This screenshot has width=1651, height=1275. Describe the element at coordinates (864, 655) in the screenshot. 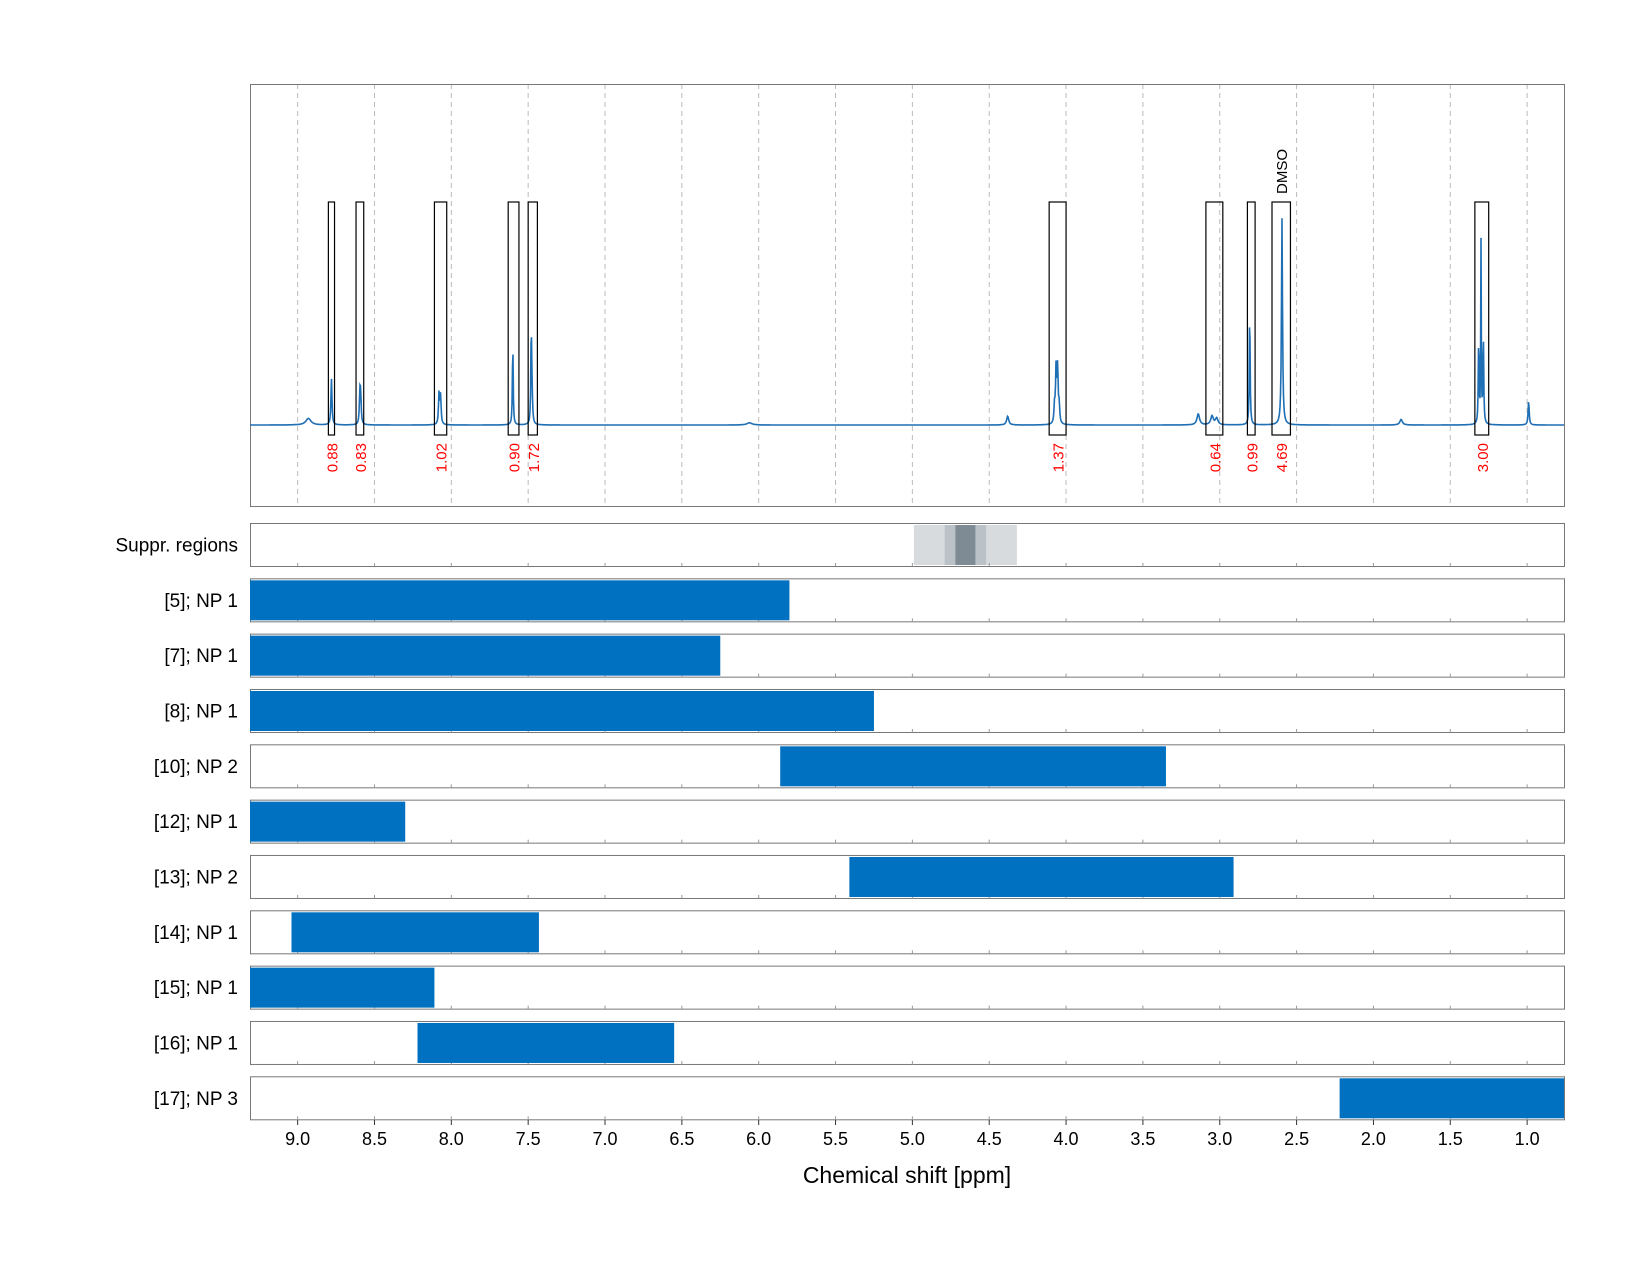

I see `range-row: [7]; NP 1` at that location.